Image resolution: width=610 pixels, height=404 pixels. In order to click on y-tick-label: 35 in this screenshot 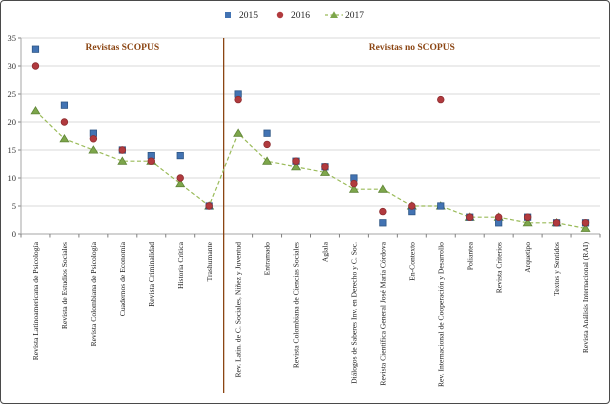, I will do `click(12, 38)`.